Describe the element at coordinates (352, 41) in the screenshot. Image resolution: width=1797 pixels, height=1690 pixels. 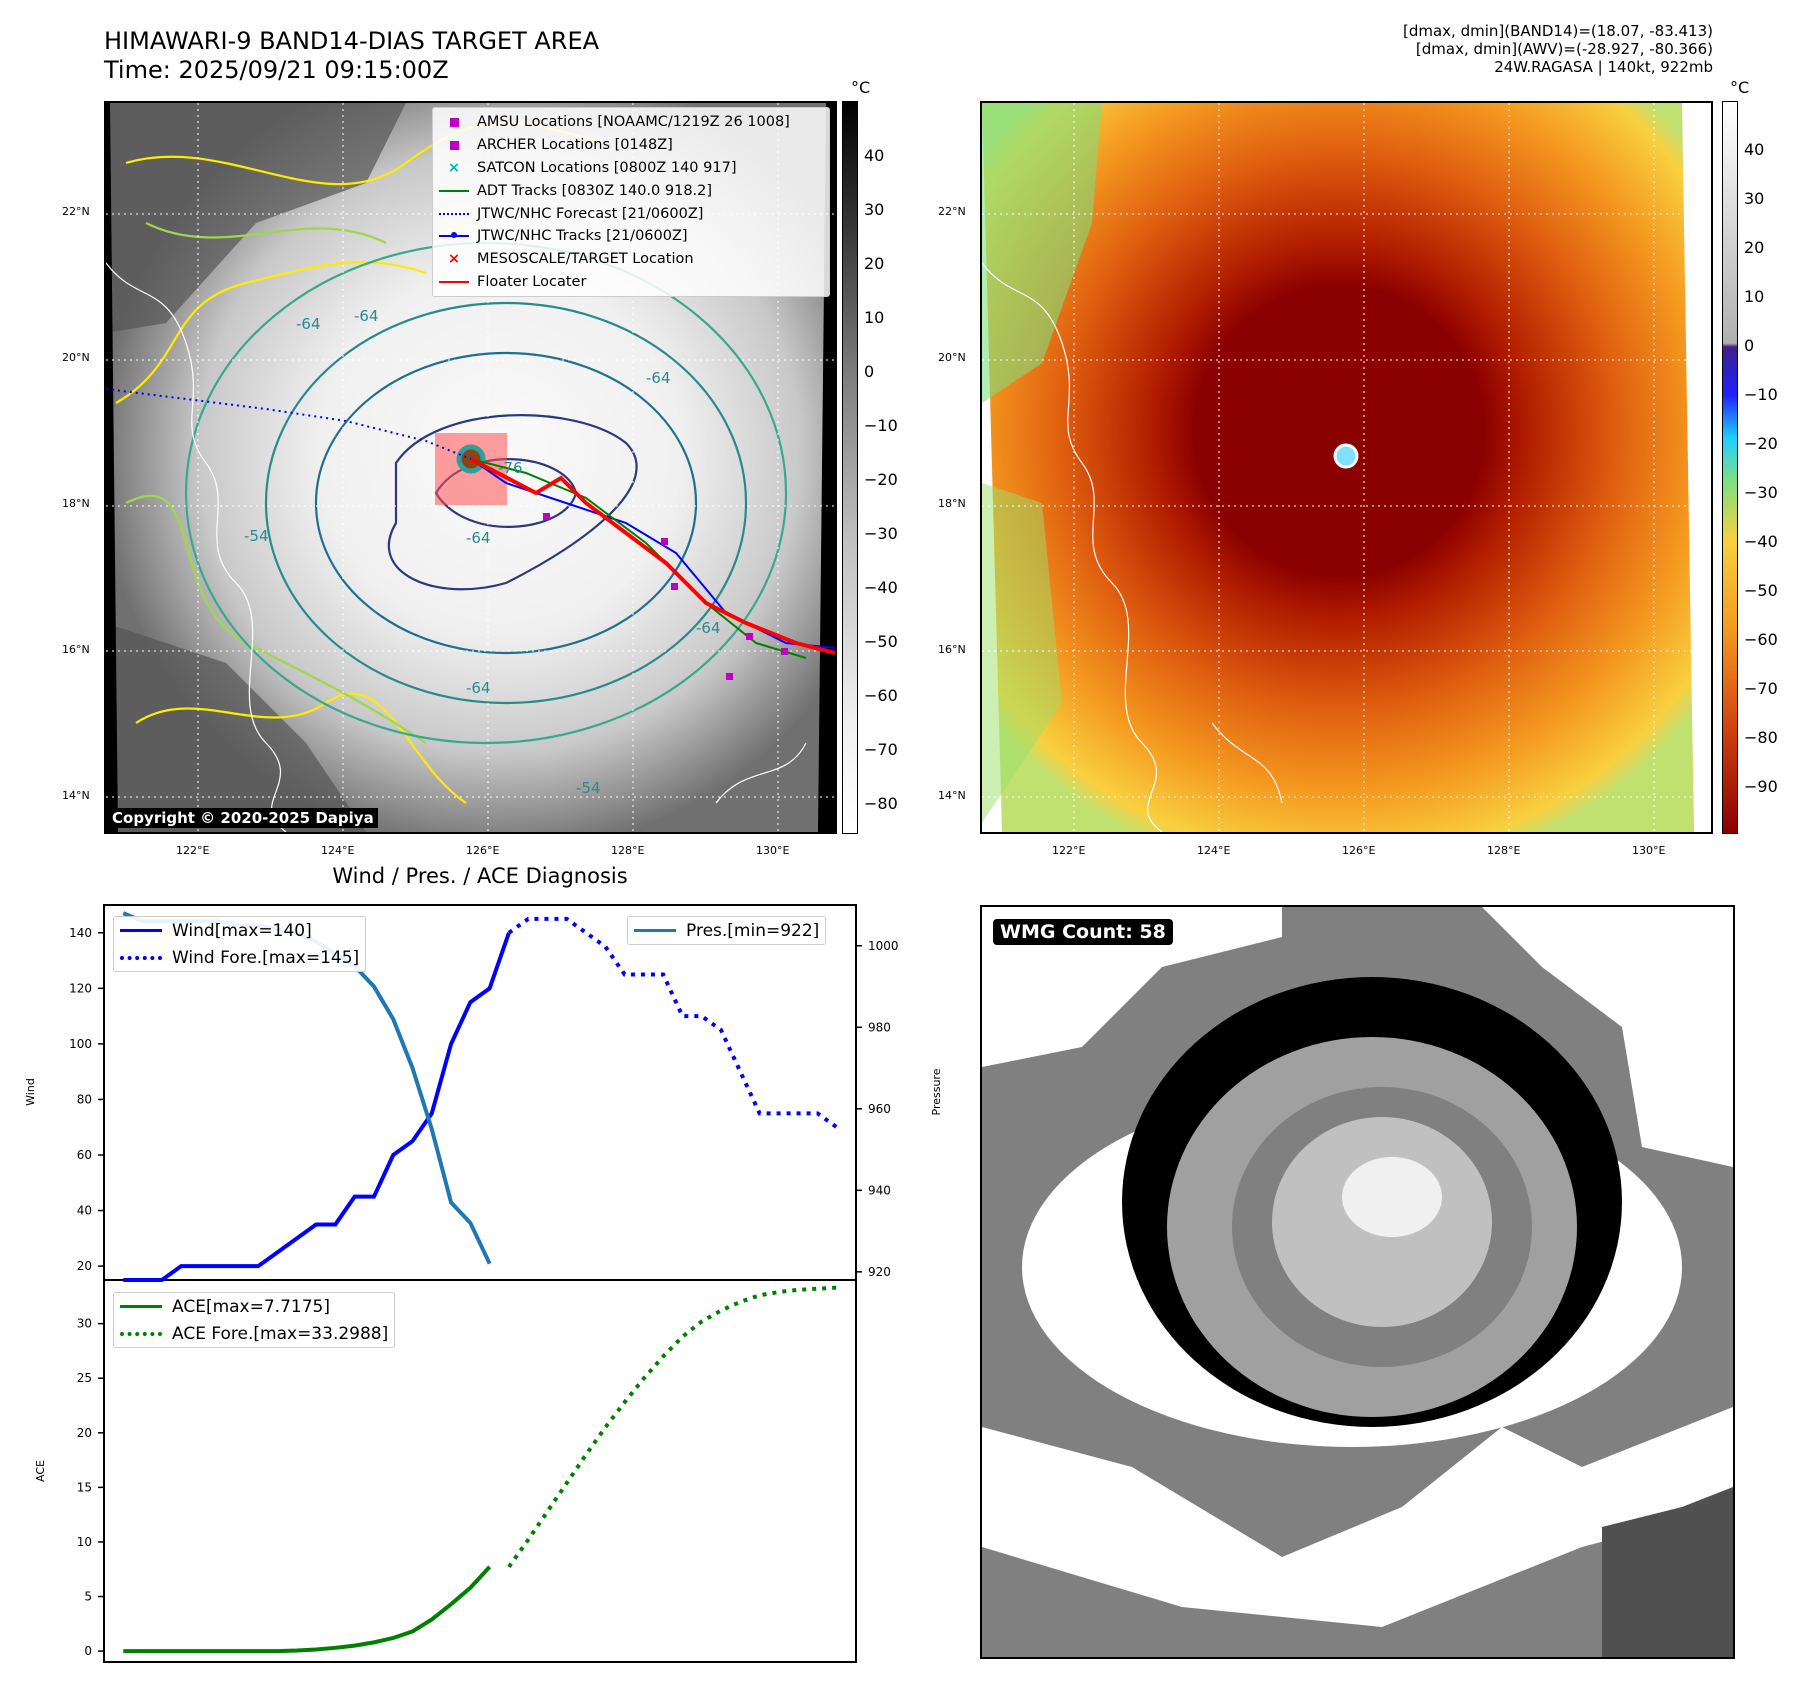
I see `title-line1: HIMAWARI-9 BAND14-DIAS TARGET AREA` at that location.